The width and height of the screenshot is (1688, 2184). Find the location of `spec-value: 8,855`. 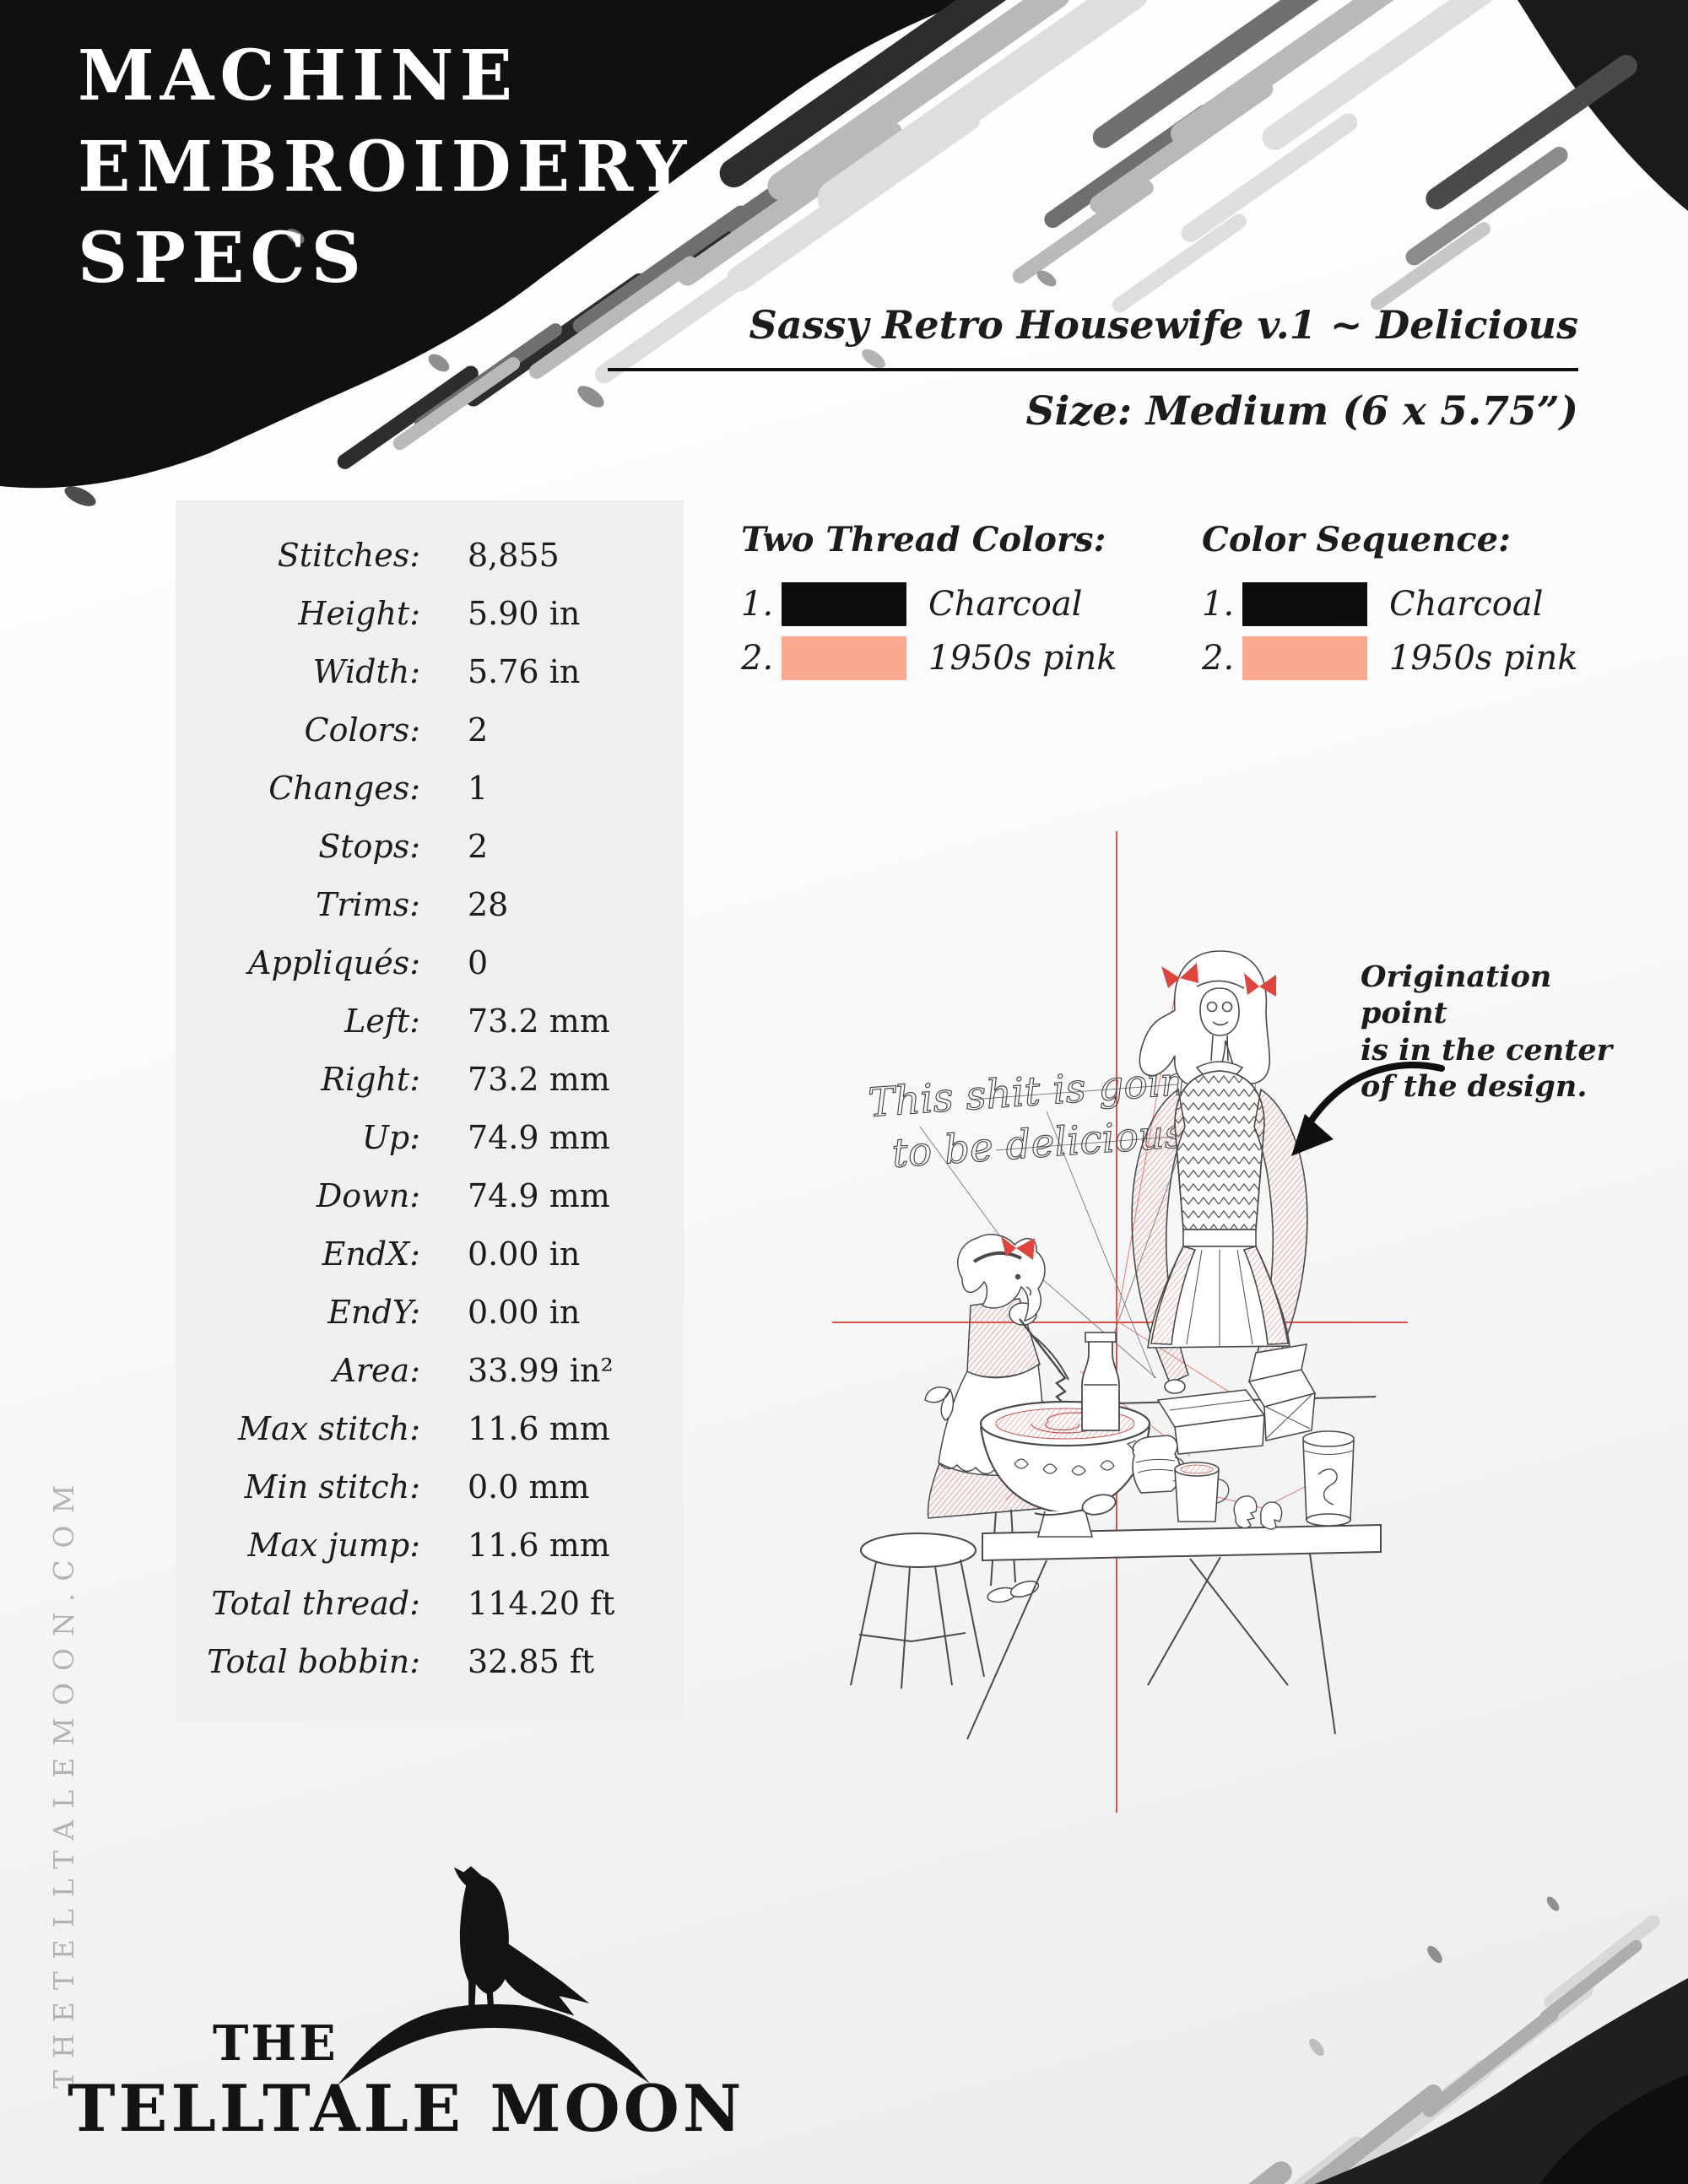

spec-value: 8,855 is located at coordinates (514, 555).